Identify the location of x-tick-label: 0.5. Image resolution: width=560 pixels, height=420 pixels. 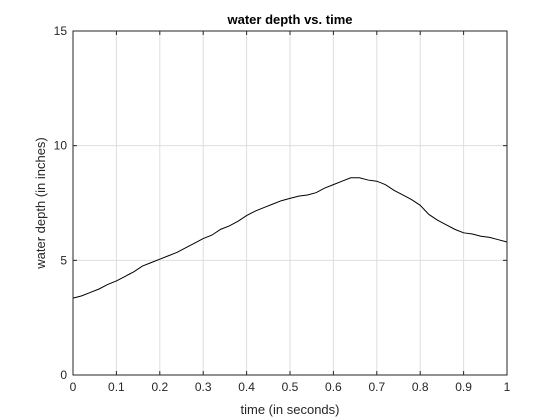
(290, 387).